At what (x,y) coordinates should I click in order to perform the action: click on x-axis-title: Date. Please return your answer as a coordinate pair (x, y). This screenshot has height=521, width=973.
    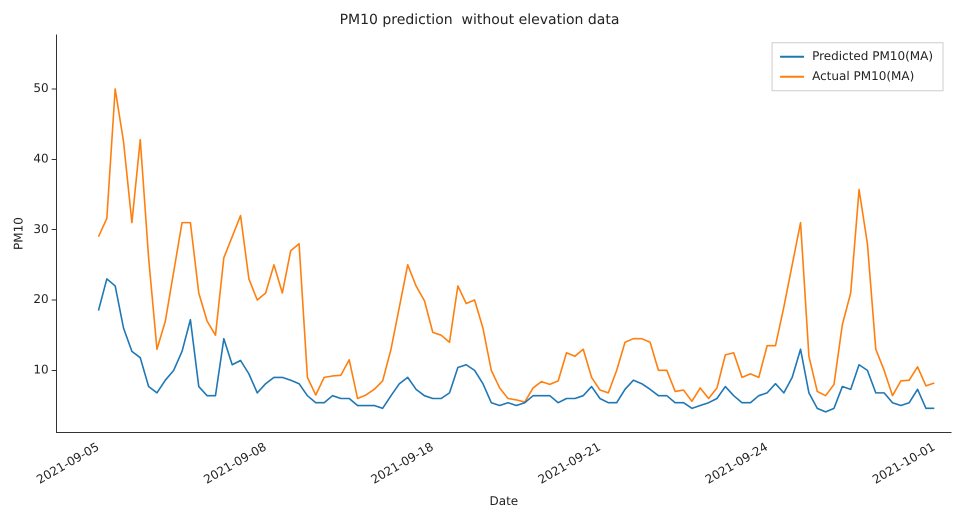
    Looking at the image, I should click on (503, 501).